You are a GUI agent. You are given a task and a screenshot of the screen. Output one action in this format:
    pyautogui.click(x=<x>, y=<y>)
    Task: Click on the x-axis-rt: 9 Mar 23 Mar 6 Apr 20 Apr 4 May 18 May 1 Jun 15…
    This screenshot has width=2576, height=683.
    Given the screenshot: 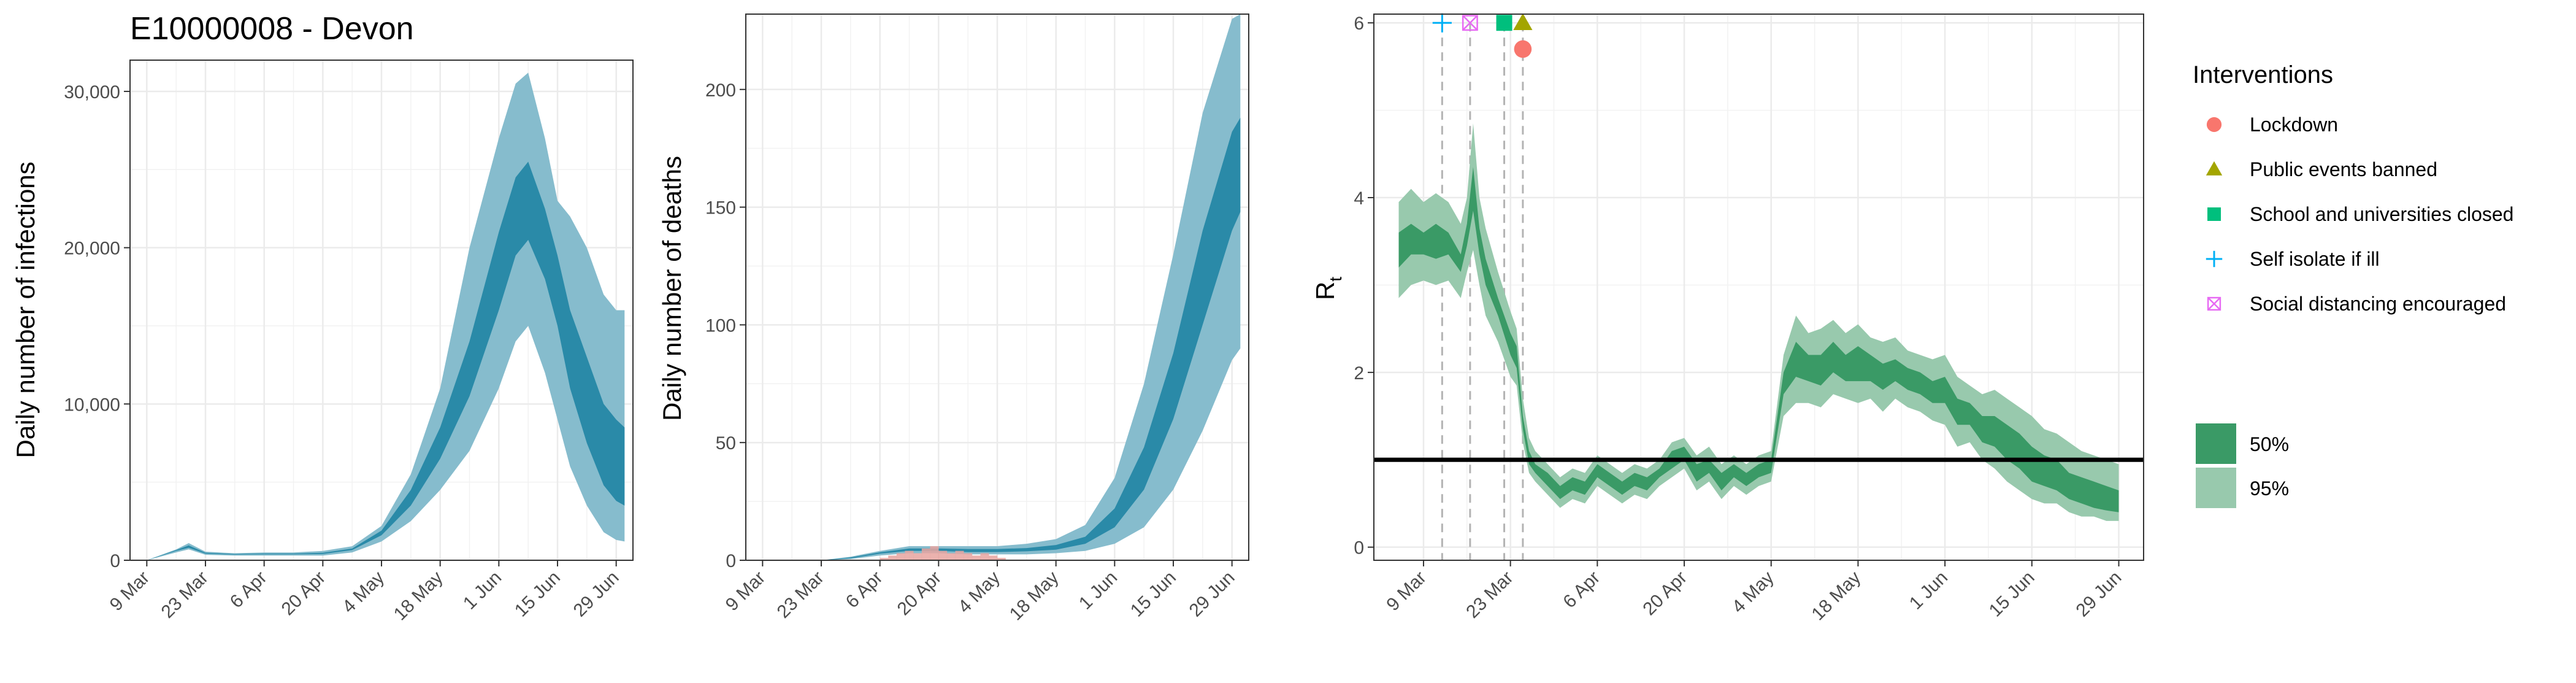 What is the action you would take?
    pyautogui.click(x=1753, y=592)
    